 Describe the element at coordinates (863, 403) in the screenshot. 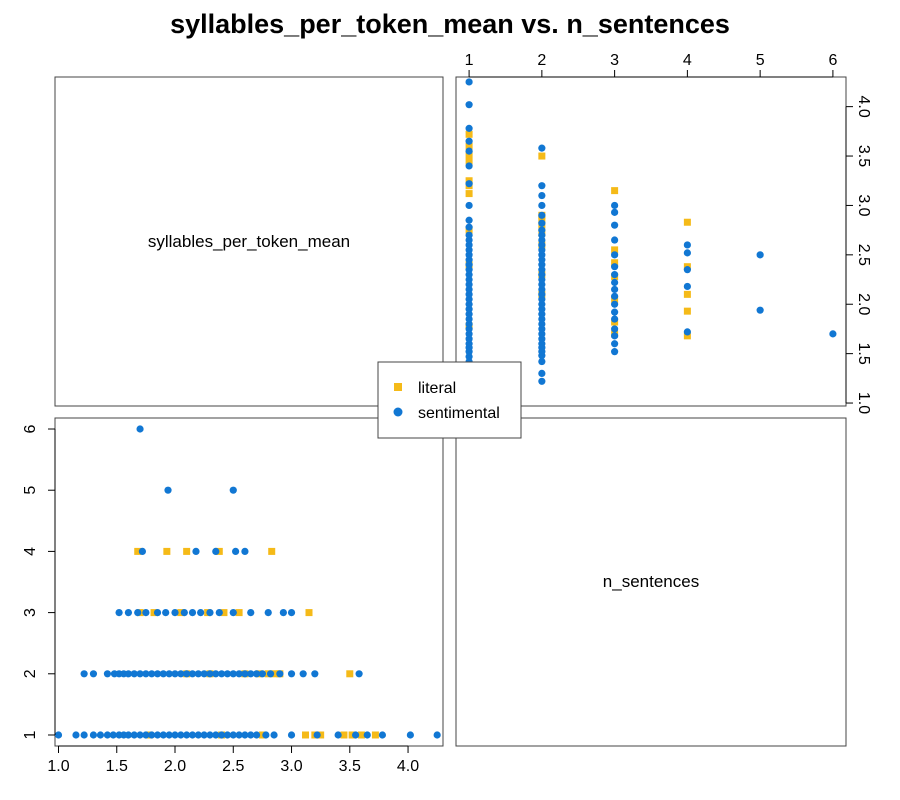

I see `right-axis-tick-label: 1.0` at that location.